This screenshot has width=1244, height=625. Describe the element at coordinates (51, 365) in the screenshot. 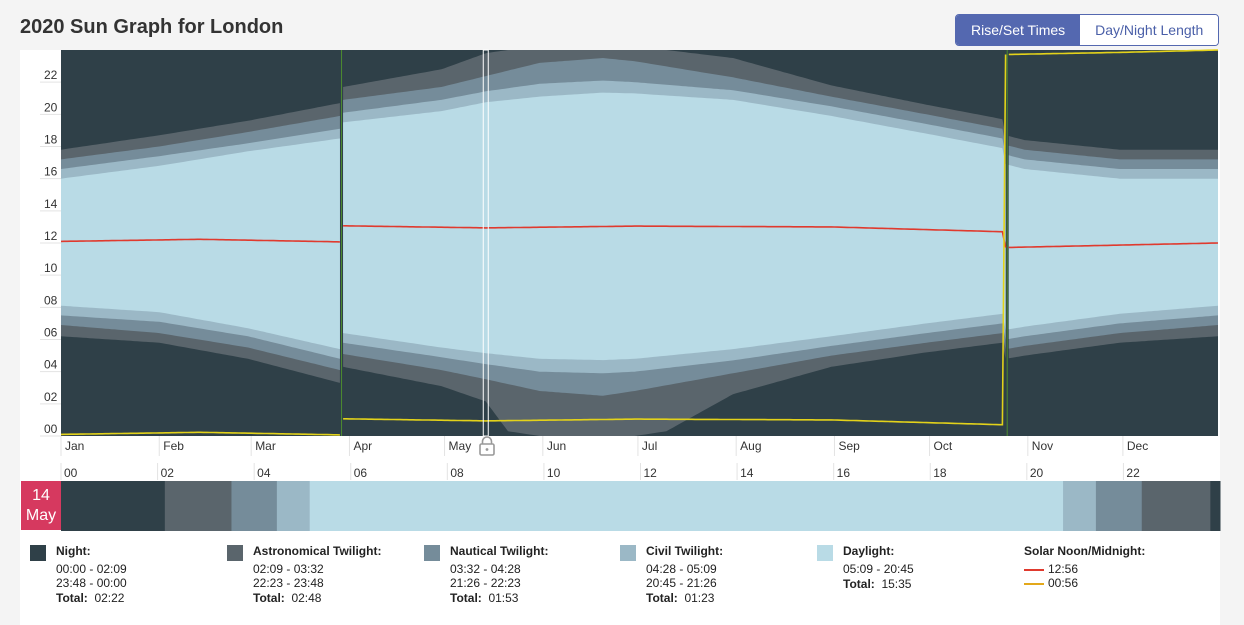

I see `y-tick-label: 04` at that location.